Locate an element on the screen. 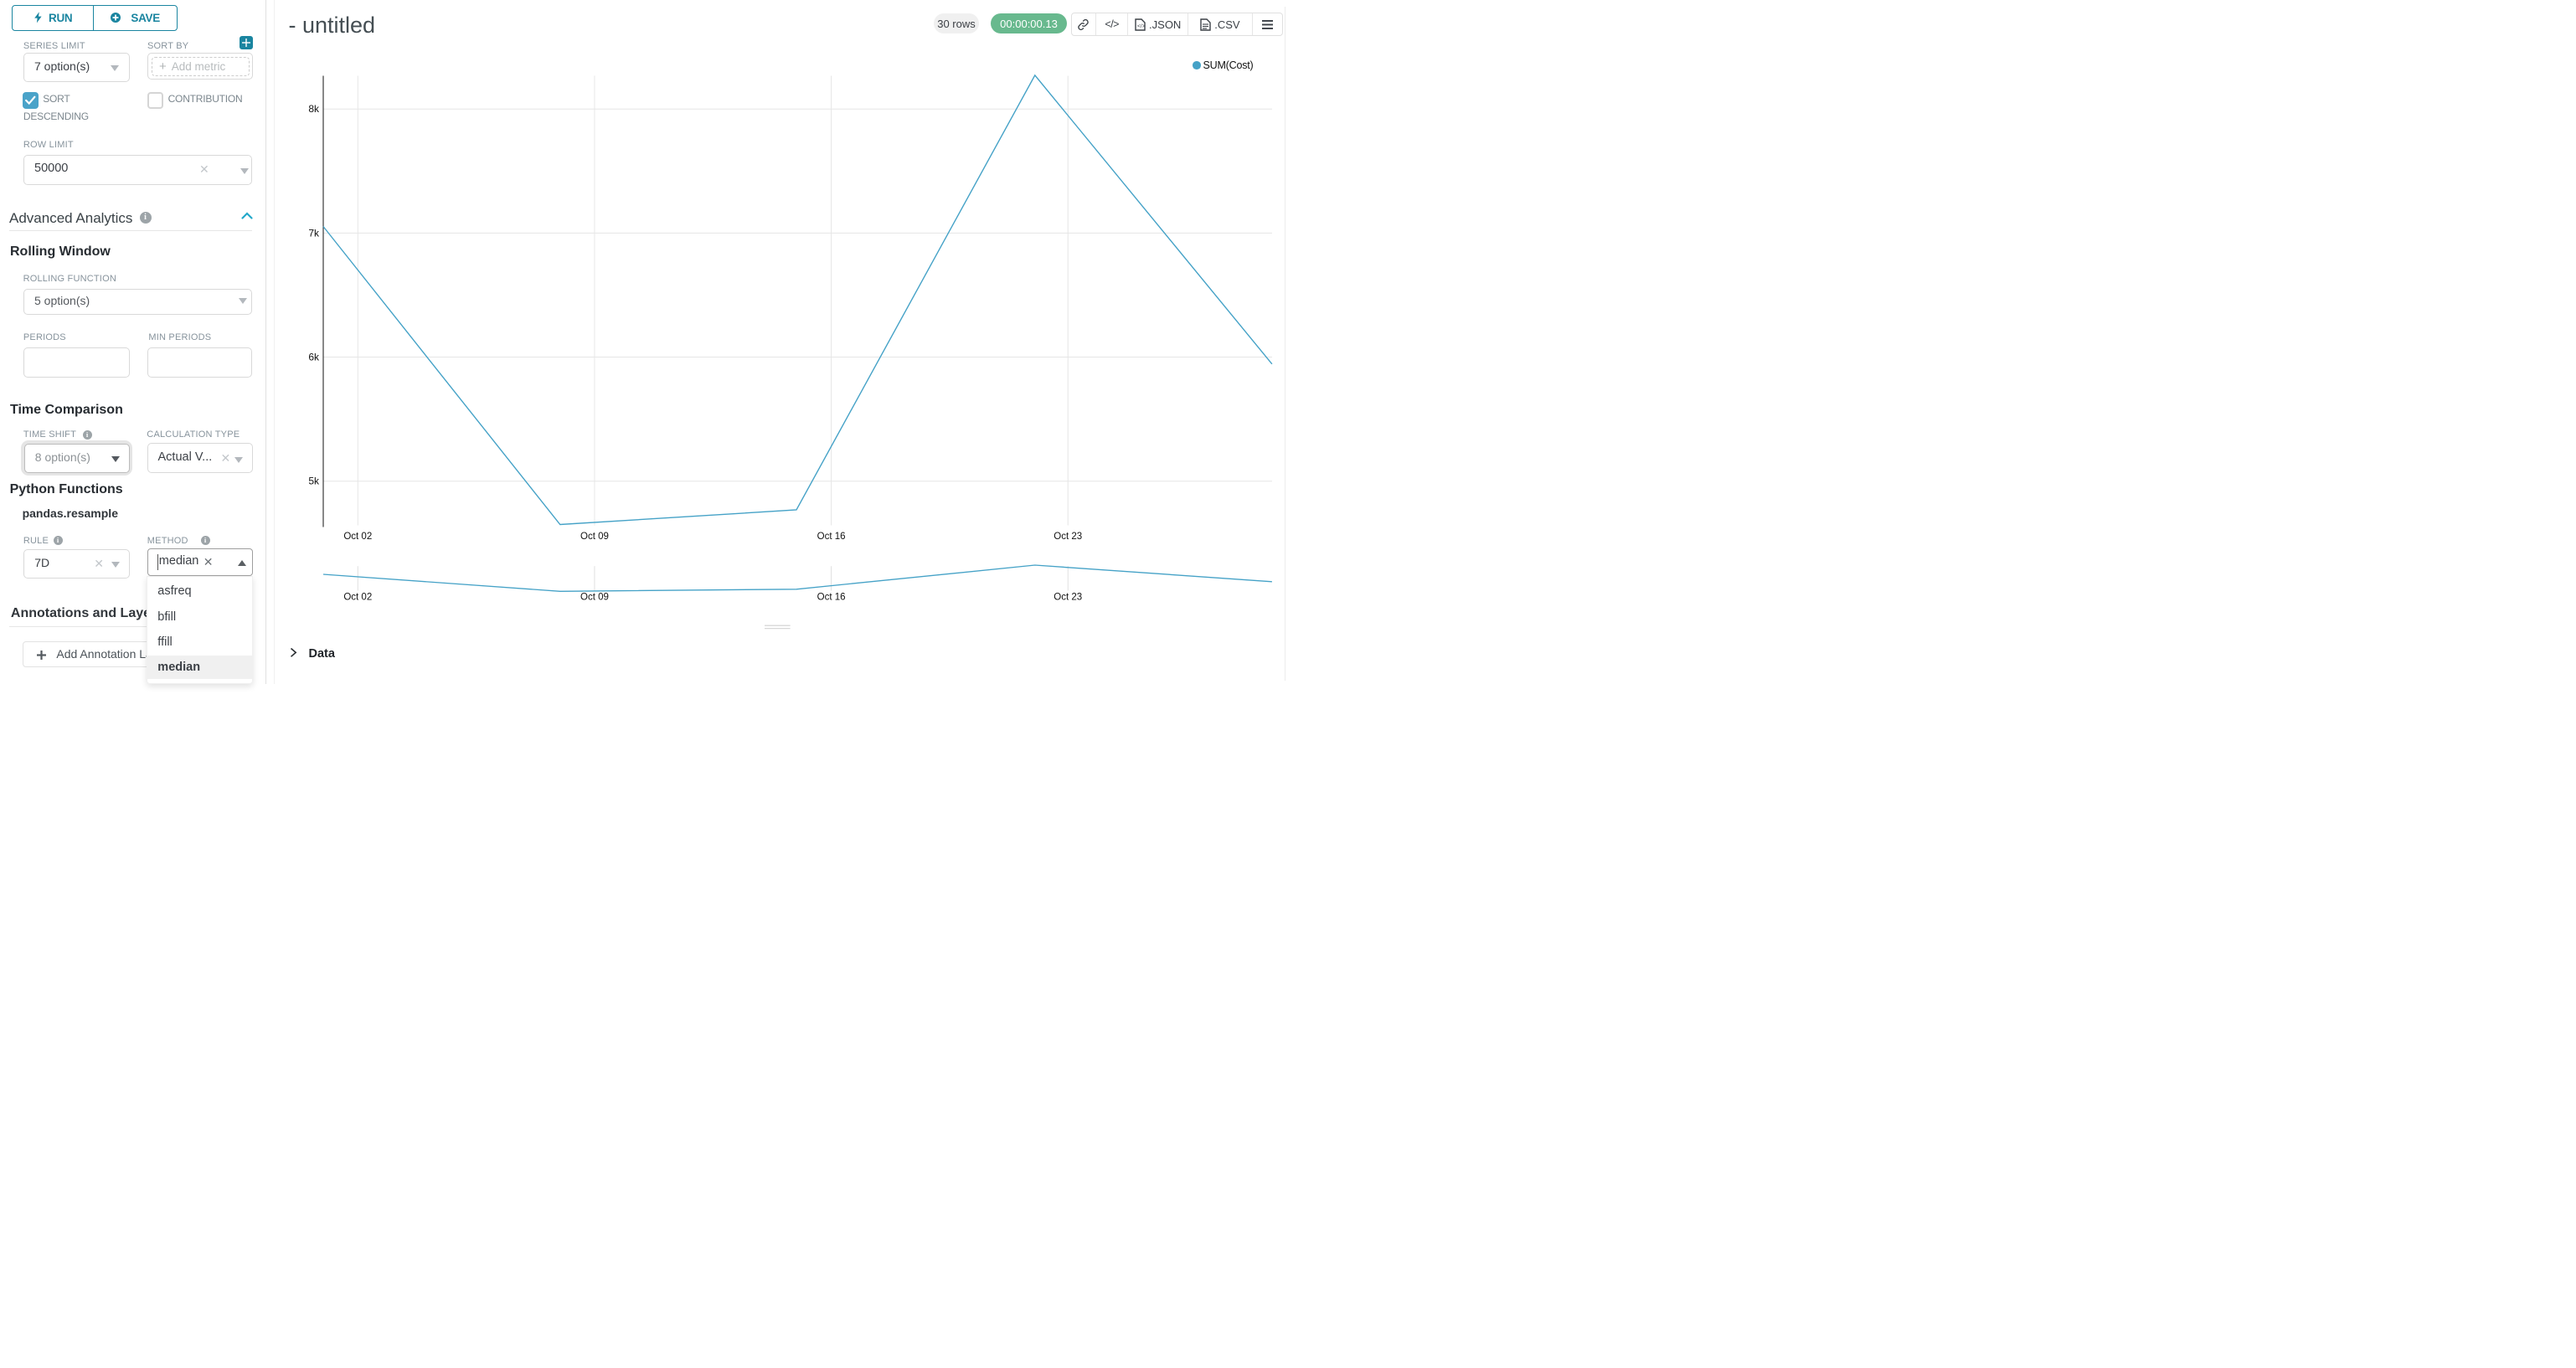 Image resolution: width=2576 pixels, height=1368 pixels. svg-text: 5k is located at coordinates (314, 481).